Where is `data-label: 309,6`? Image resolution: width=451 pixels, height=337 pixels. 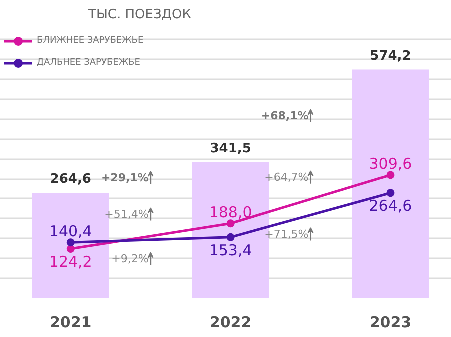
data-label: 309,6 is located at coordinates (390, 164).